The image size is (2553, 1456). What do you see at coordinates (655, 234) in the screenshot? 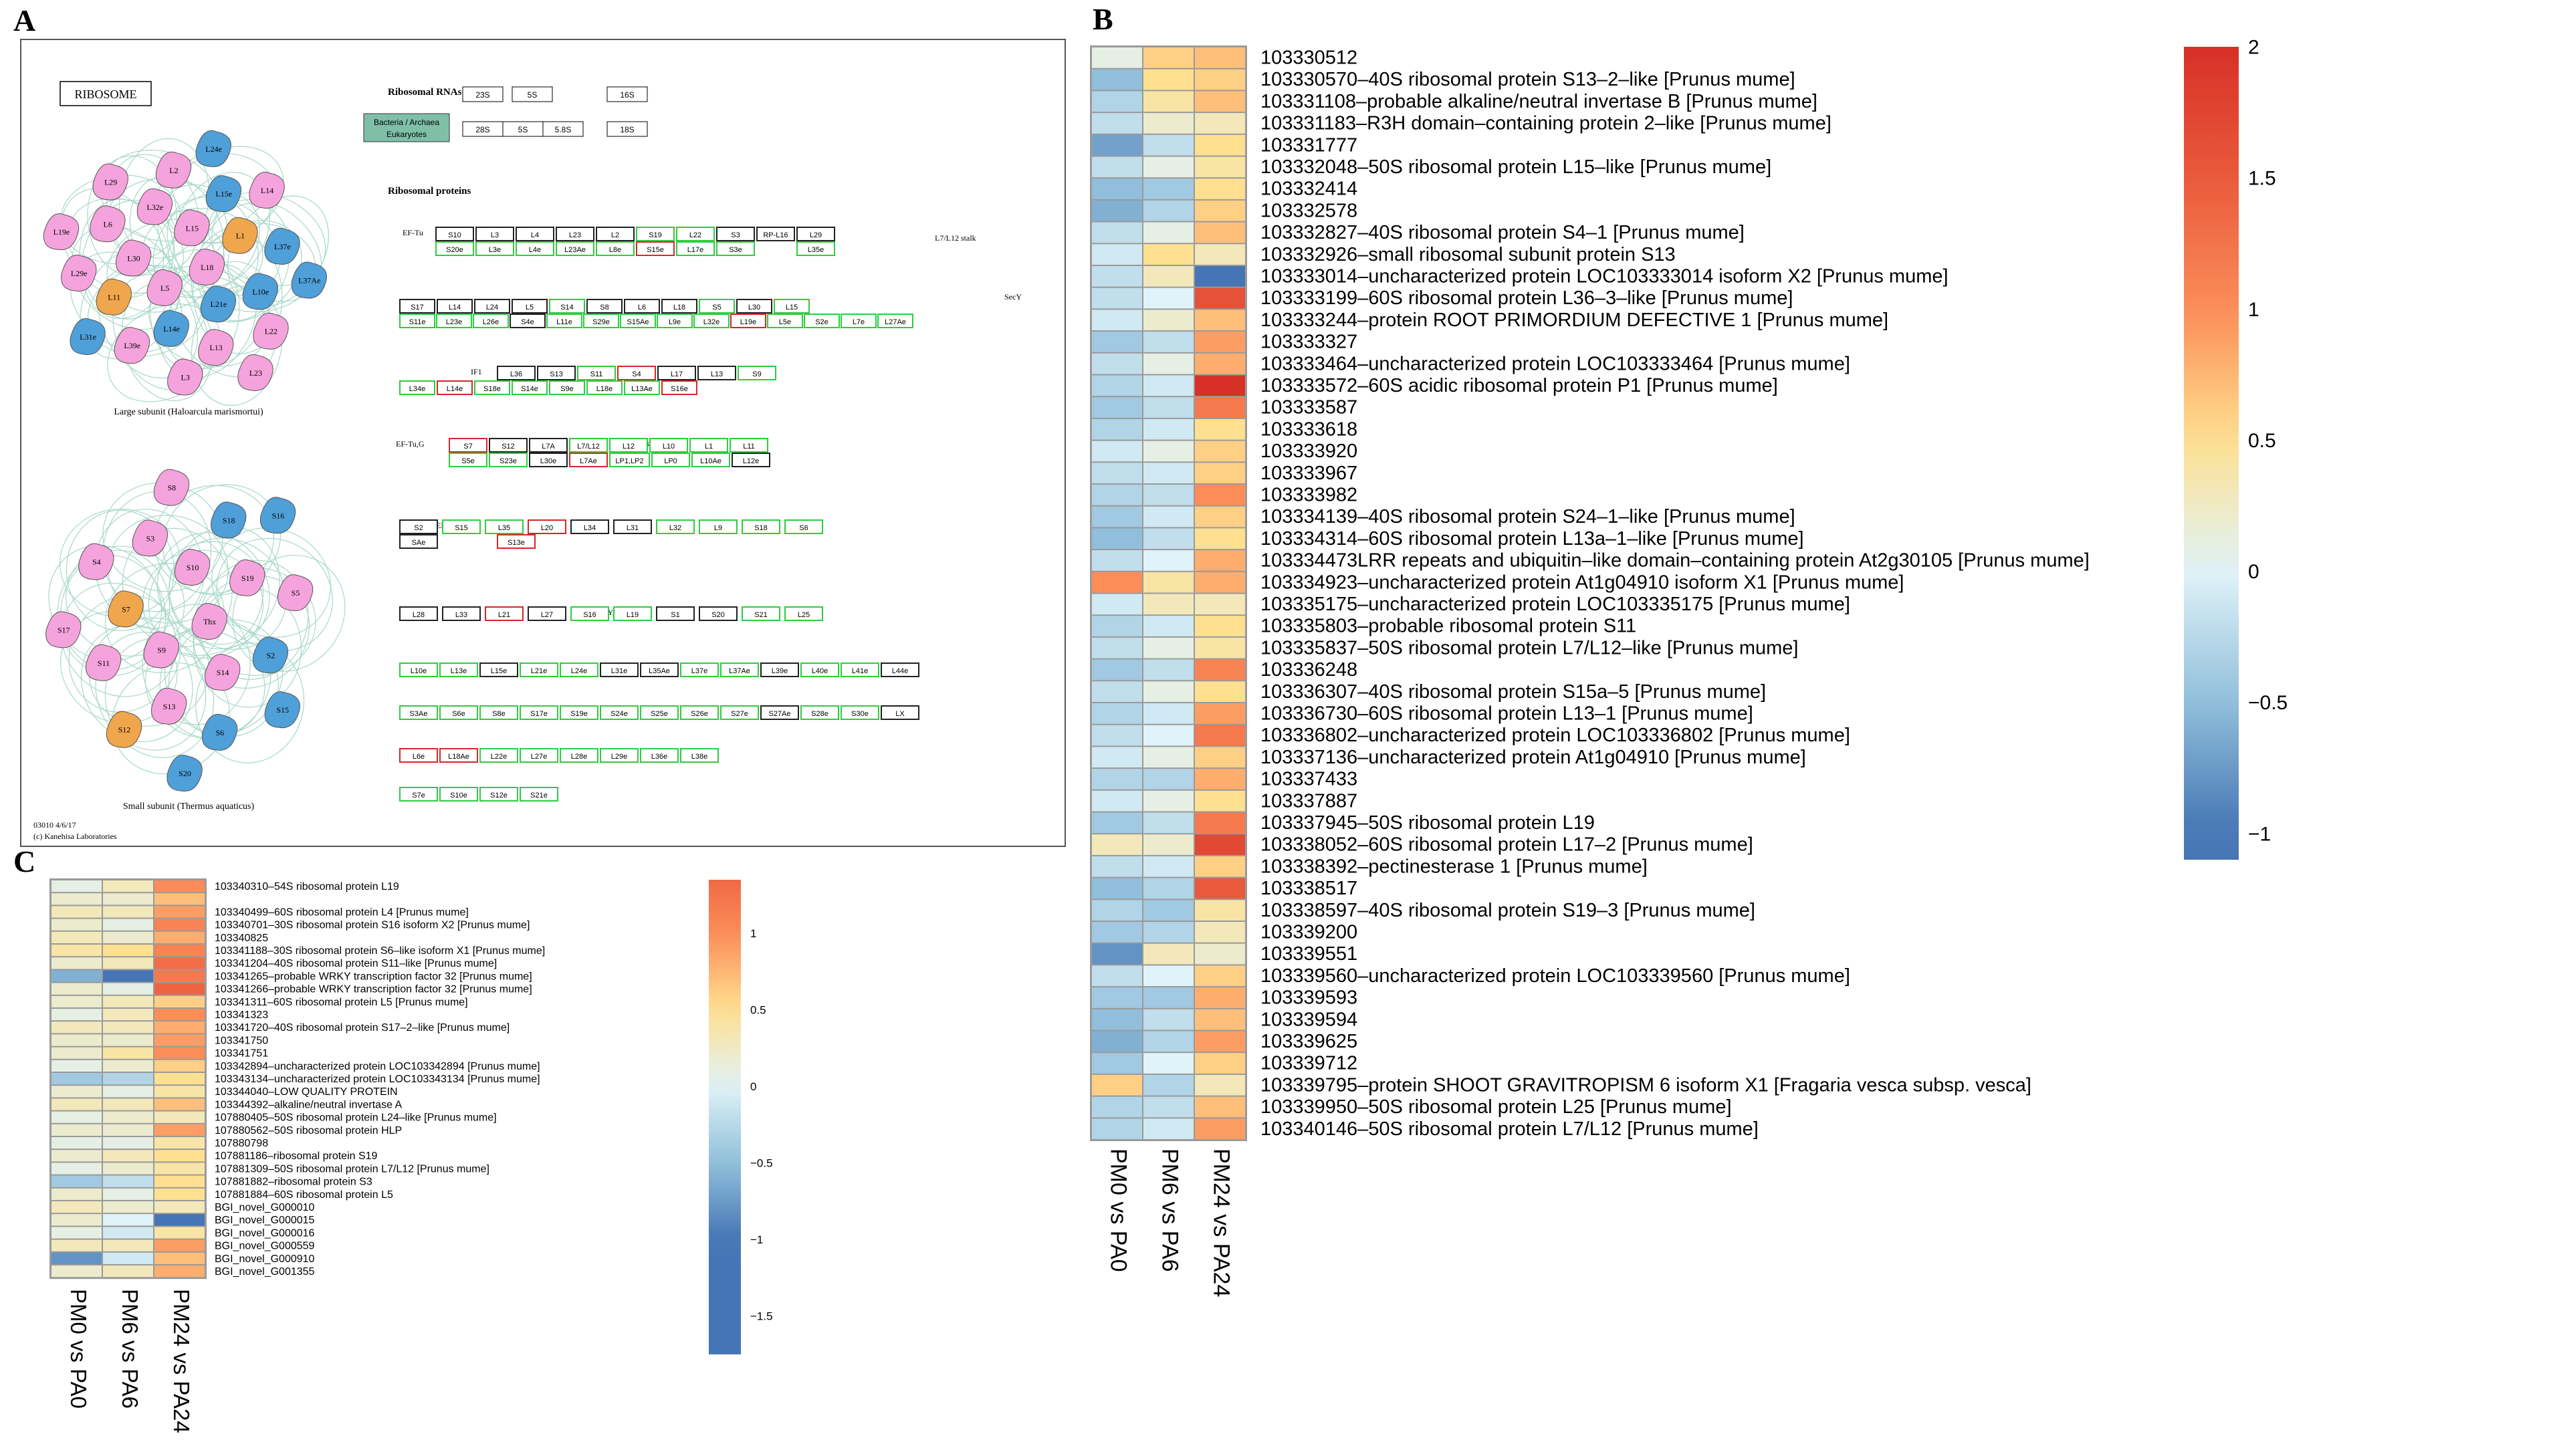
I see `protein-box-s19` at bounding box center [655, 234].